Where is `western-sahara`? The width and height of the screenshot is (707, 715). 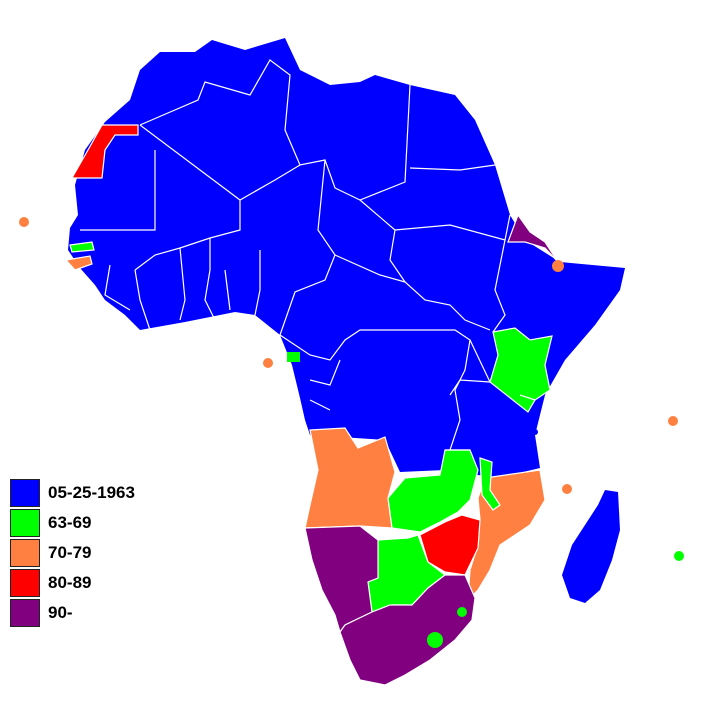
western-sahara is located at coordinates (104, 151).